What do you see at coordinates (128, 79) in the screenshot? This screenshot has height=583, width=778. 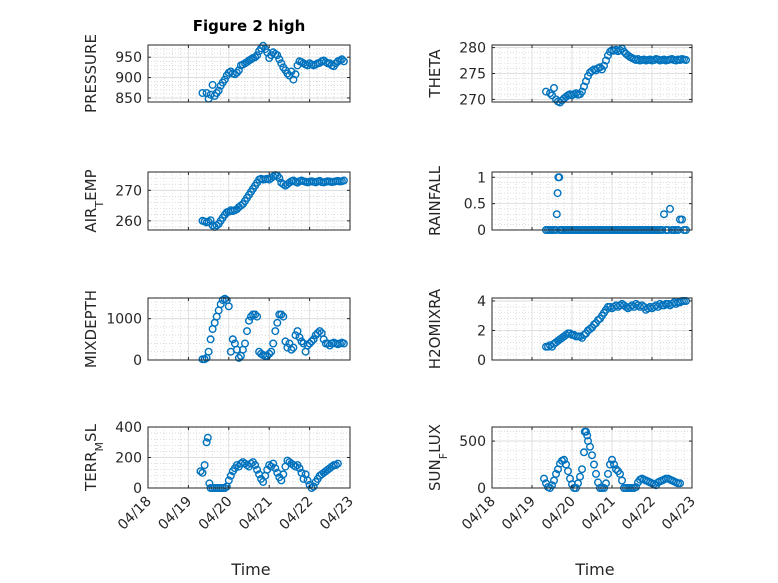 I see `y-tick-label: 900` at bounding box center [128, 79].